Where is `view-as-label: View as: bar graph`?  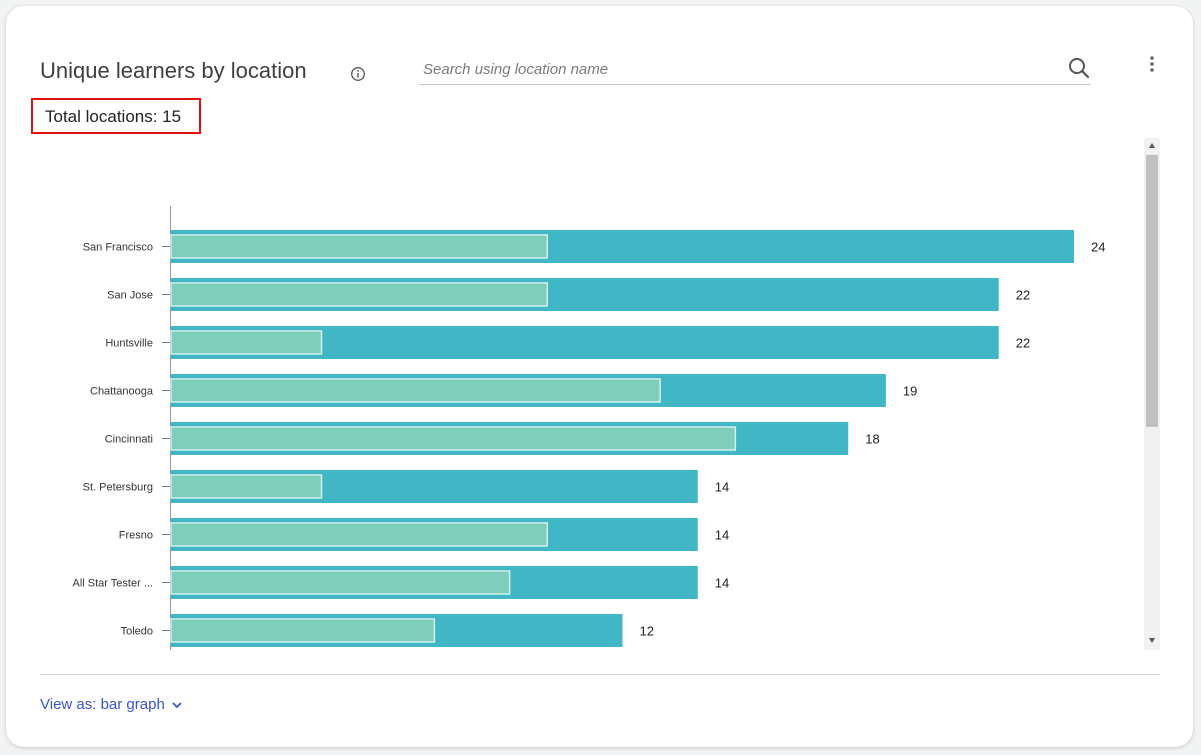 view-as-label: View as: bar graph is located at coordinates (102, 704).